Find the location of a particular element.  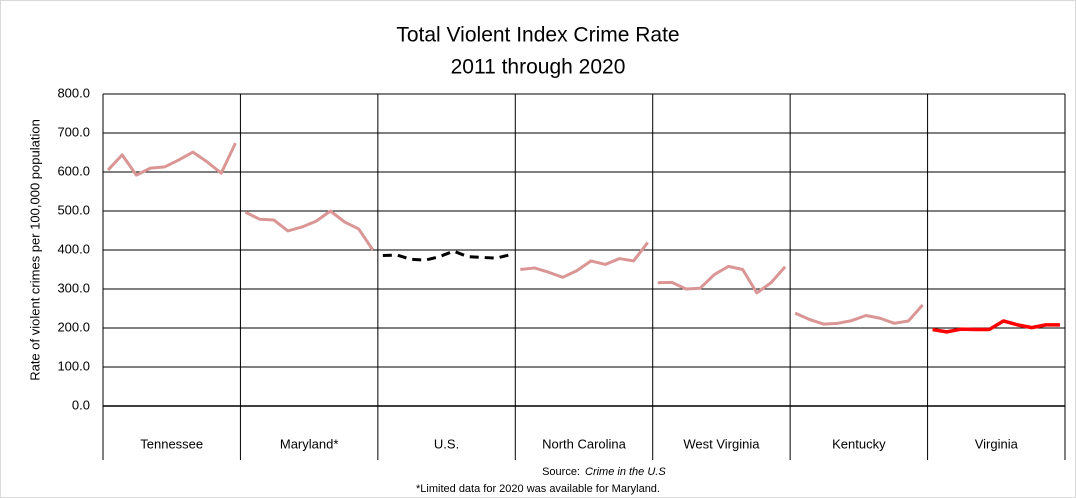

y-tick-label: 500.0 is located at coordinates (73, 209).